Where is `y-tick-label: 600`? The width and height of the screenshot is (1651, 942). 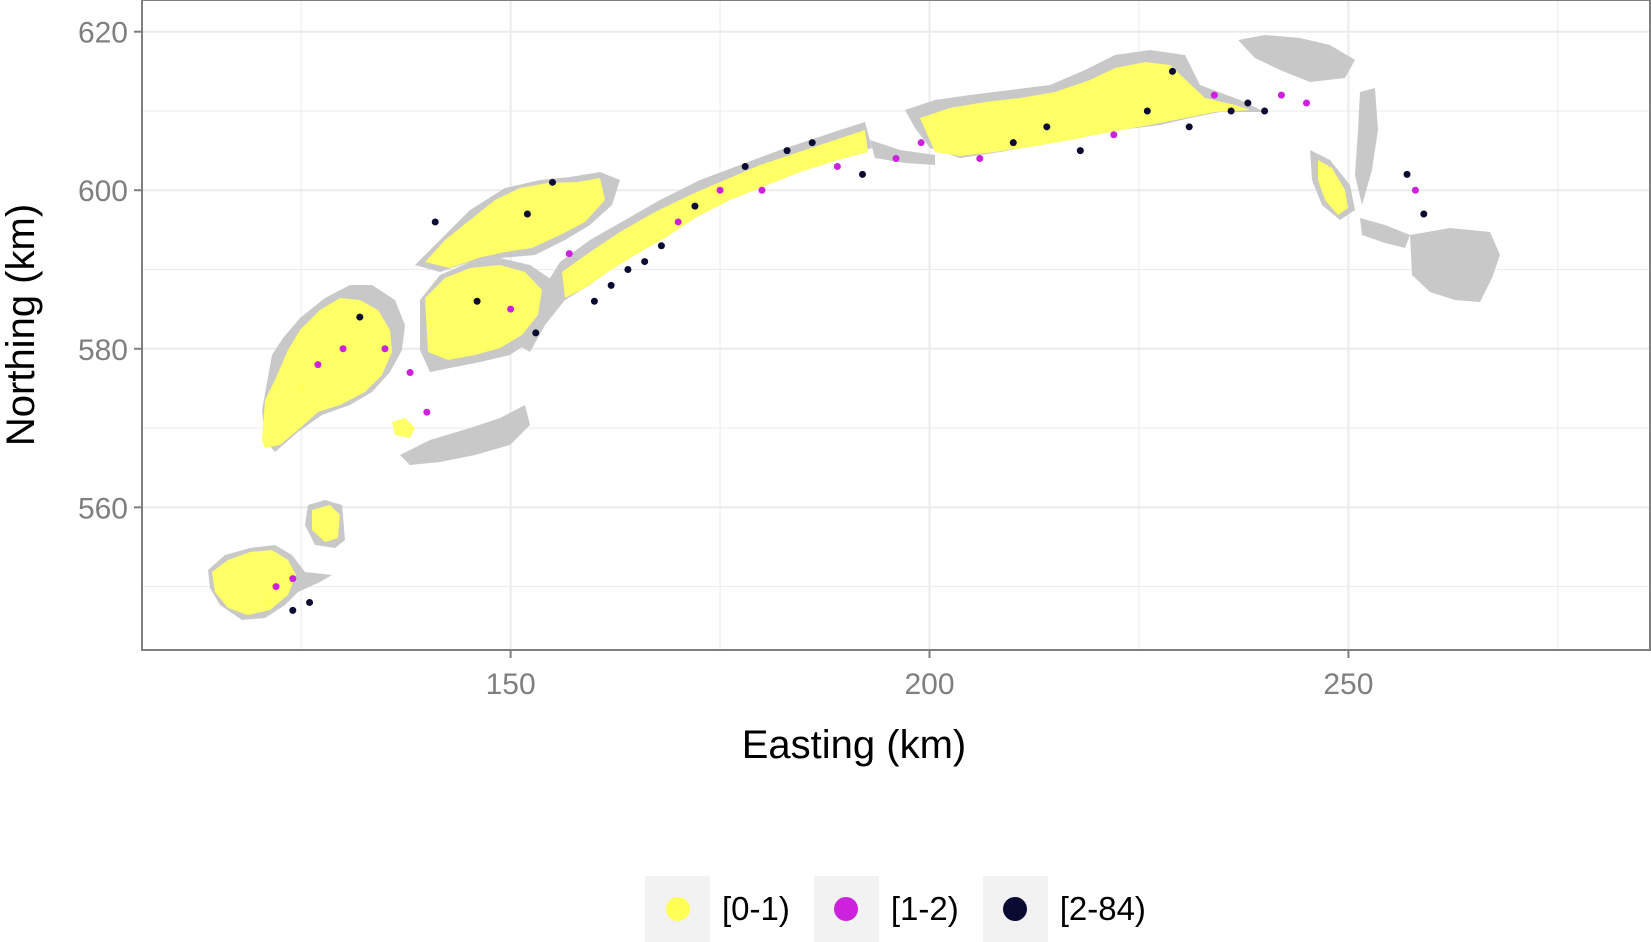 y-tick-label: 600 is located at coordinates (103, 191).